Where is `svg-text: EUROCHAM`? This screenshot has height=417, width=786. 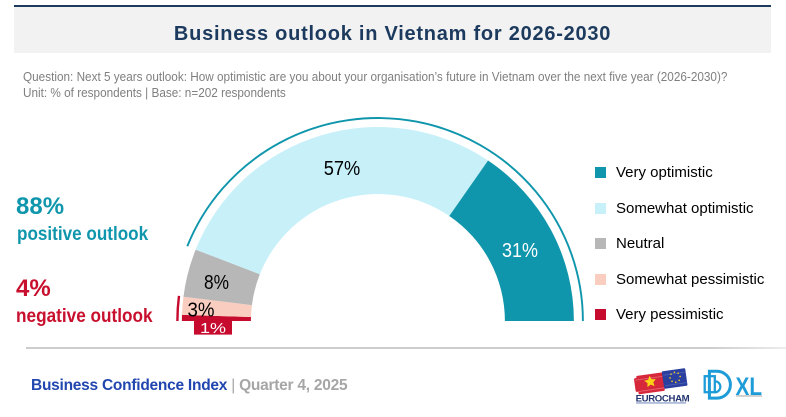 svg-text: EUROCHAM is located at coordinates (663, 399).